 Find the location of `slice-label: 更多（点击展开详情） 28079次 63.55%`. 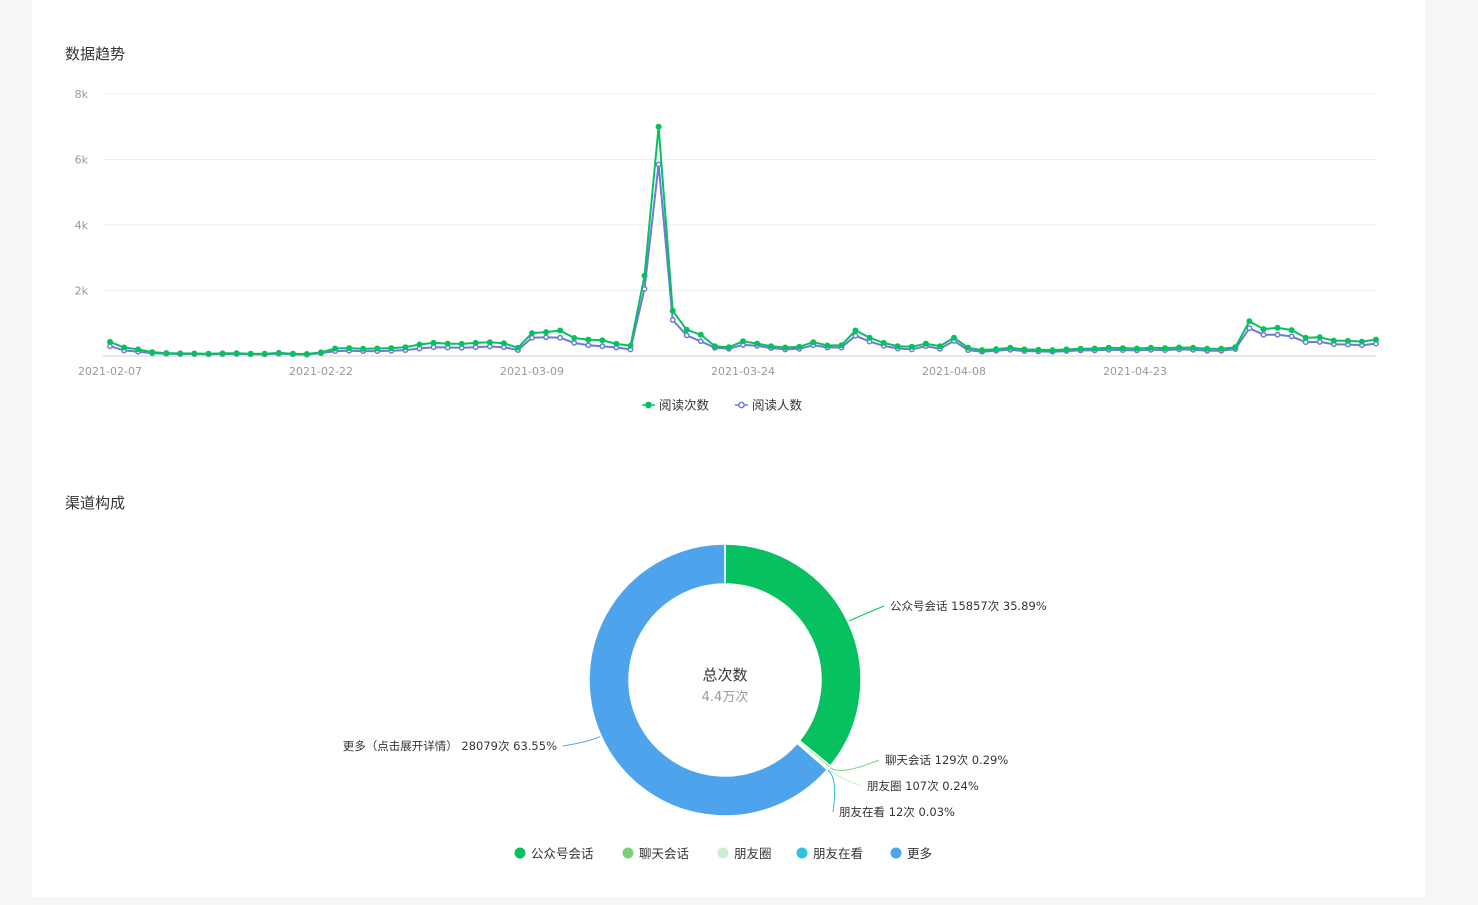

slice-label: 更多（点击展开详情） 28079次 63.55% is located at coordinates (450, 746).